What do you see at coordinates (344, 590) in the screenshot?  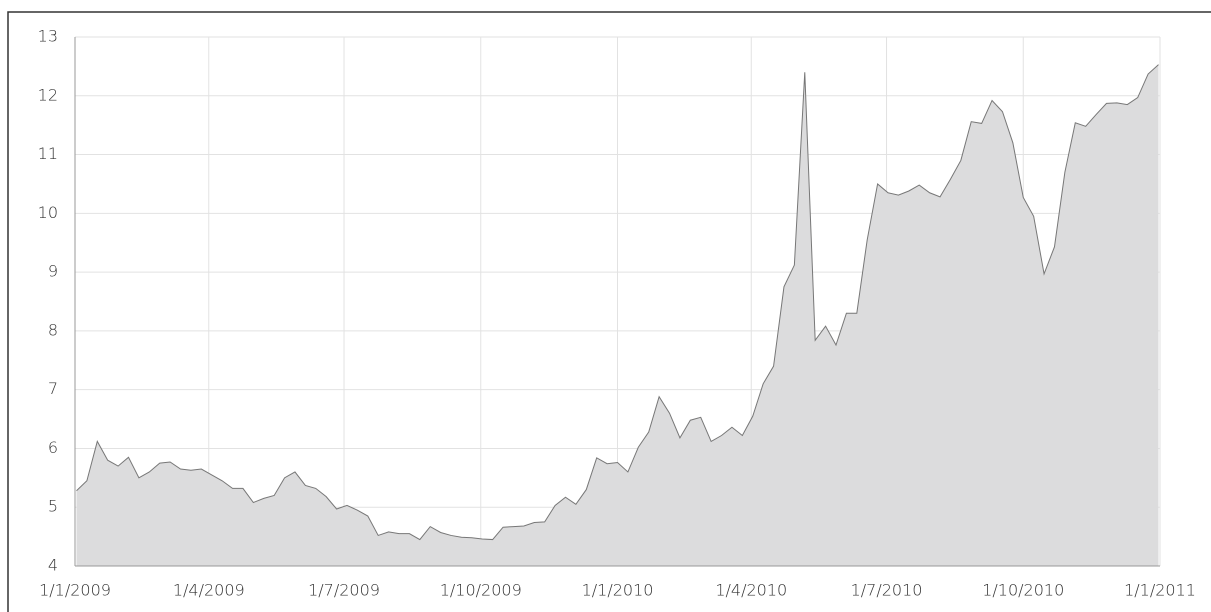 I see `x-tick-label: 1/7/2009` at bounding box center [344, 590].